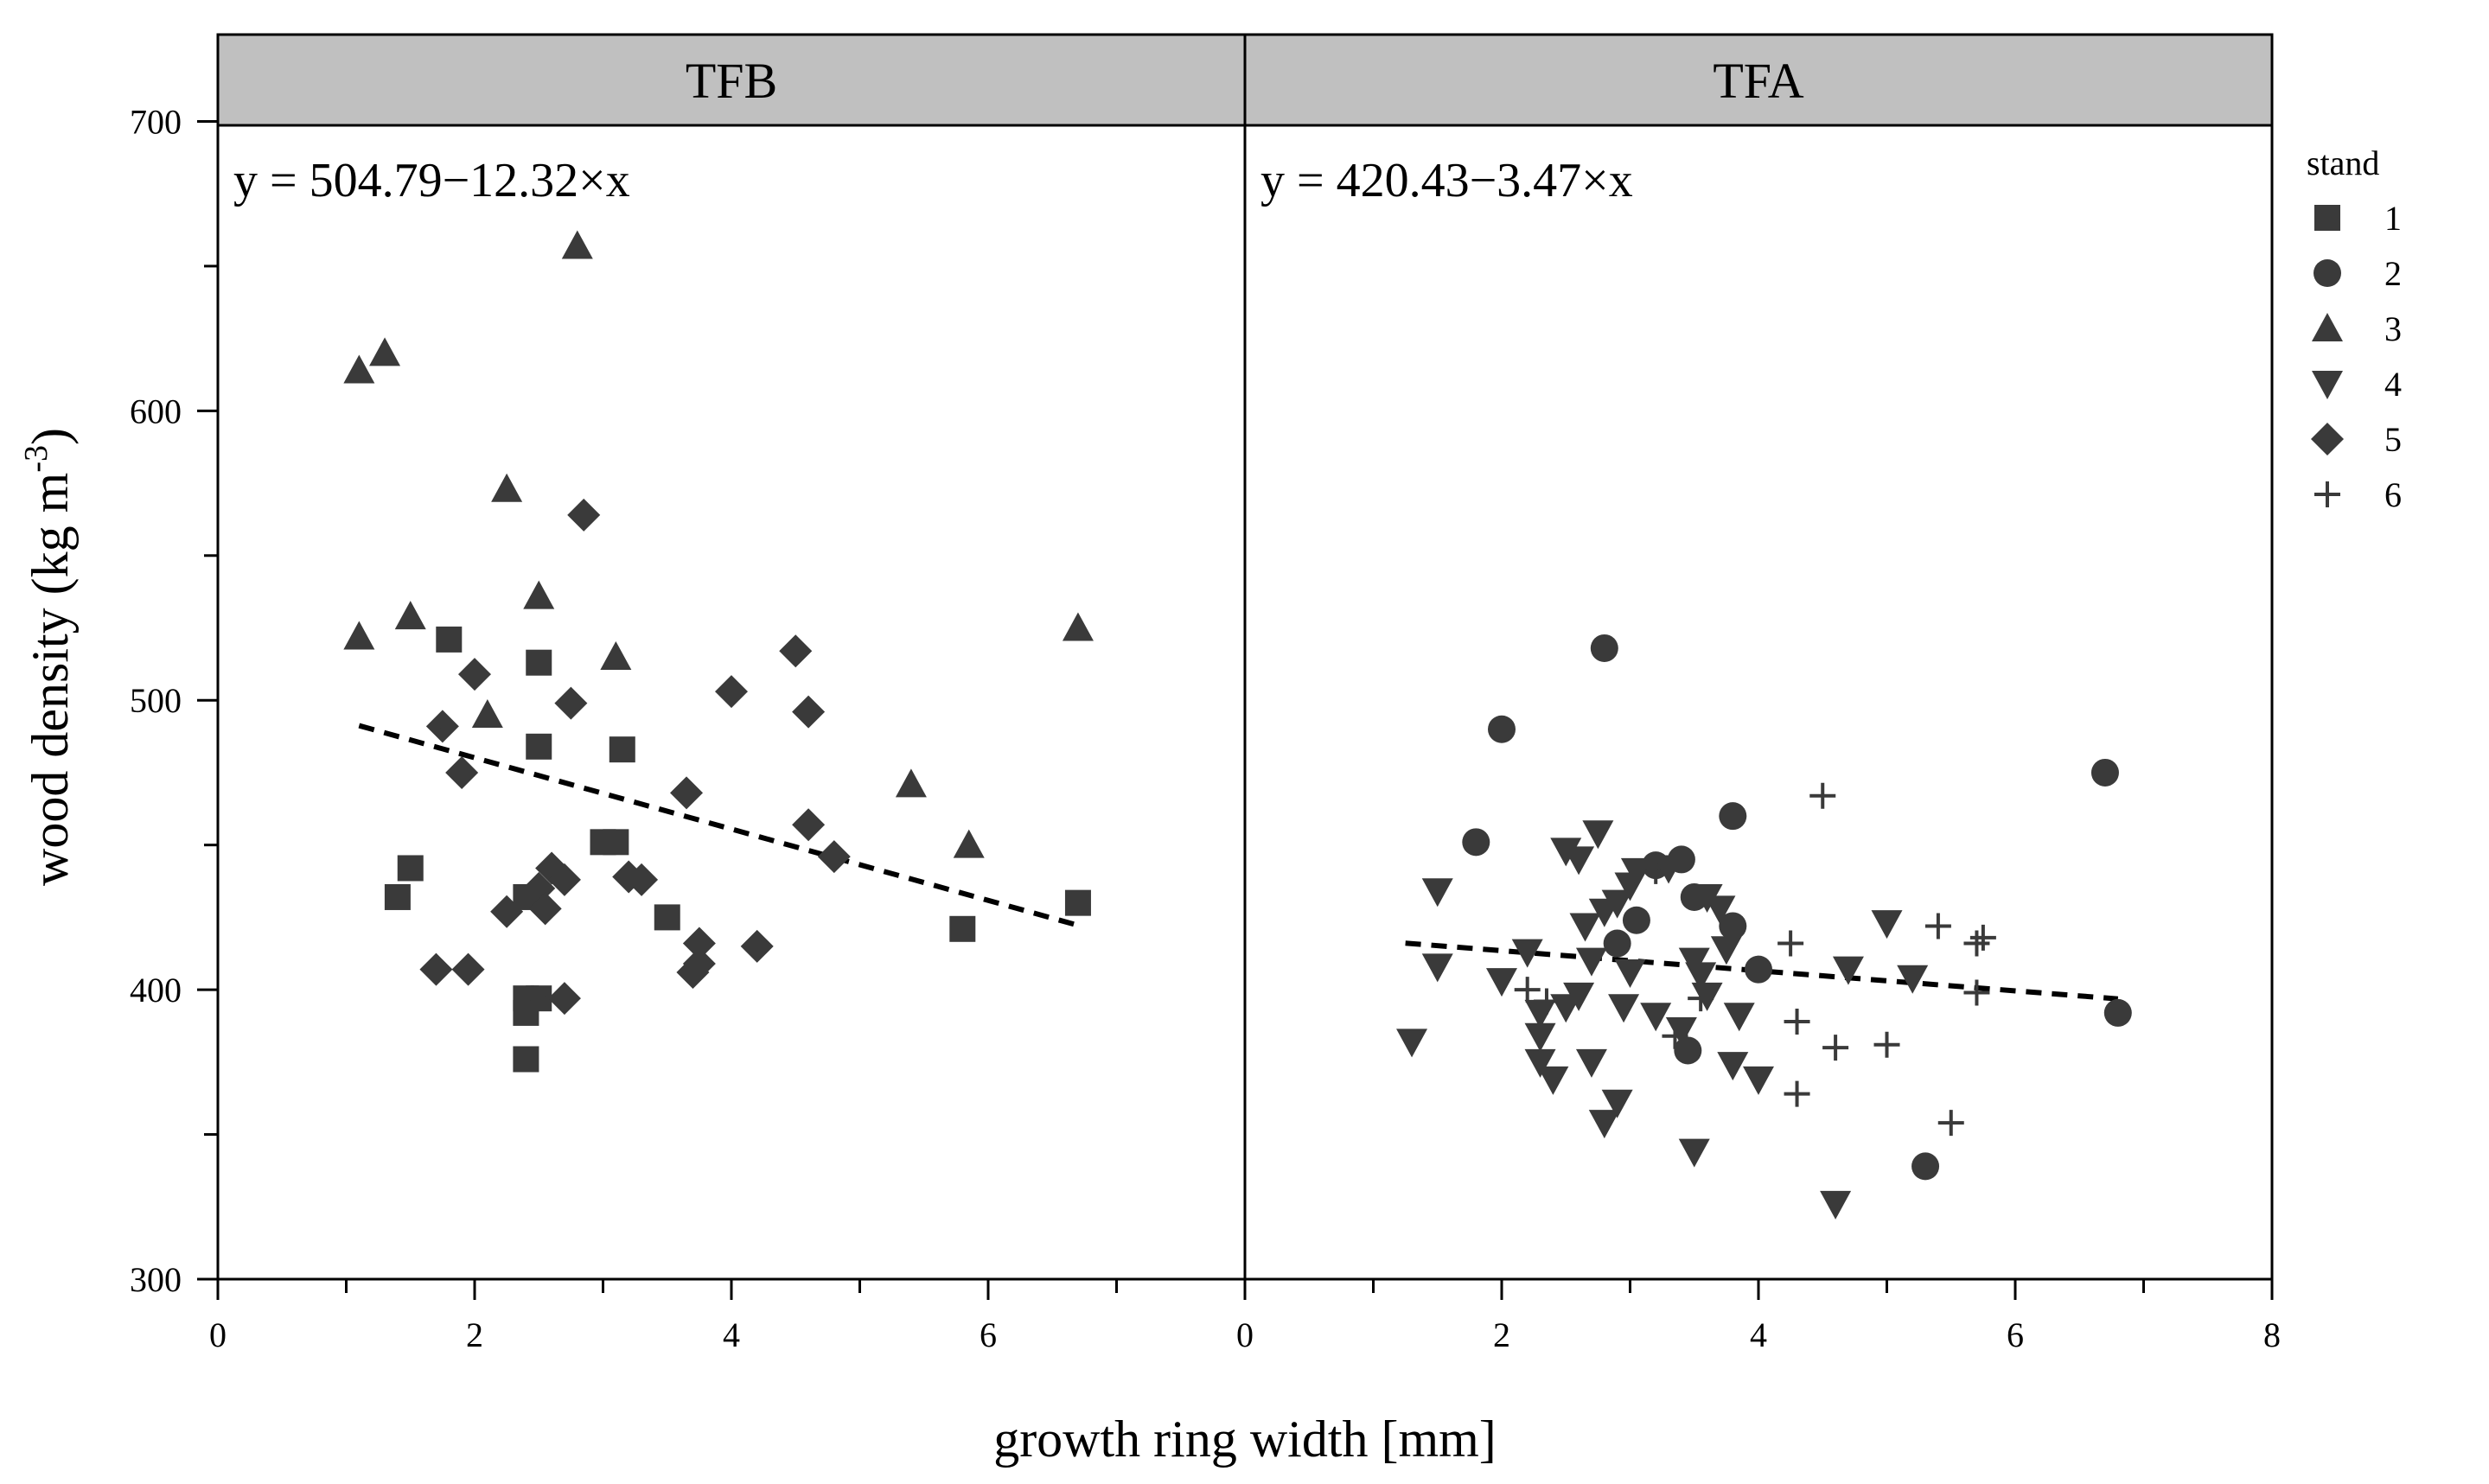  What do you see at coordinates (2393, 273) in the screenshot?
I see `legend-label-2: 2` at bounding box center [2393, 273].